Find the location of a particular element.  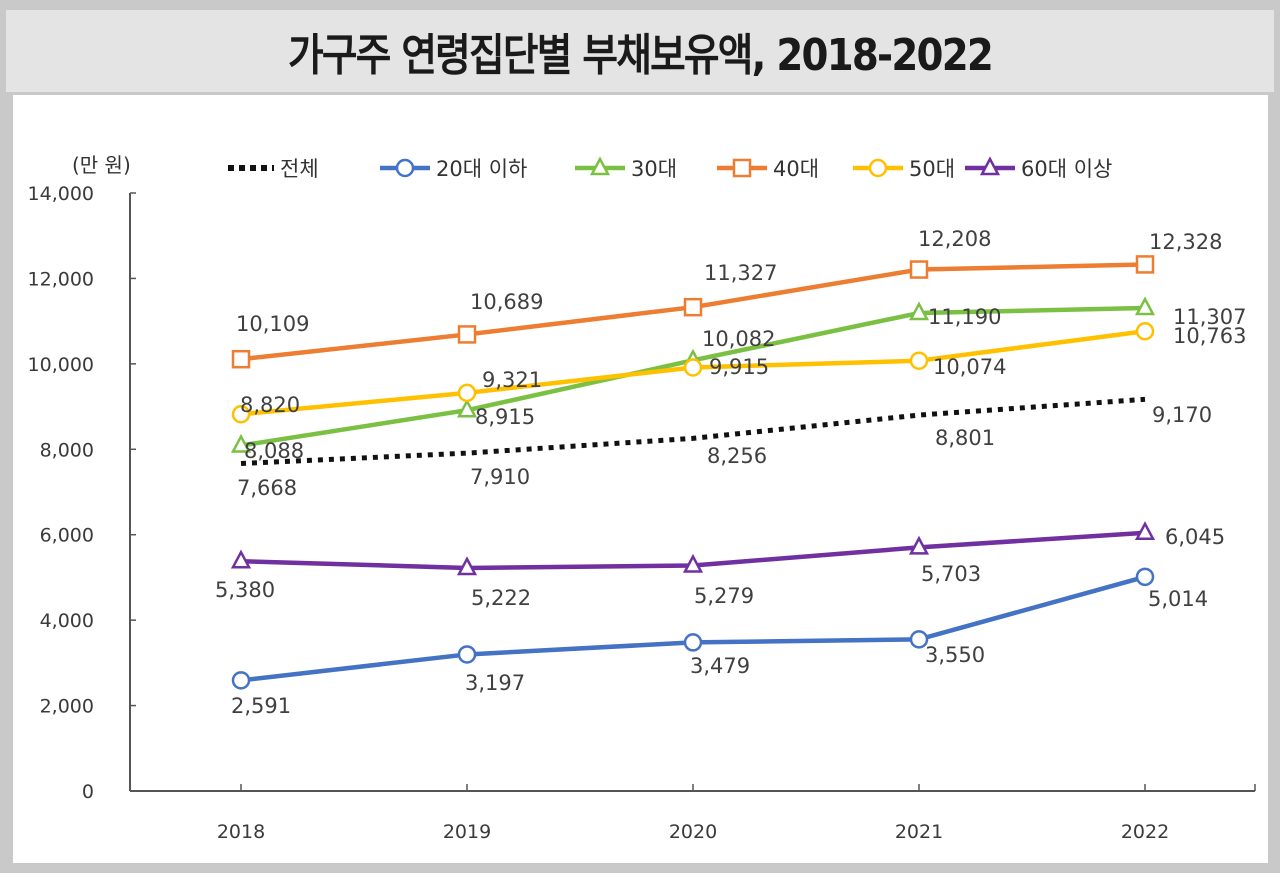

data-label: 10,763 is located at coordinates (1209, 336).